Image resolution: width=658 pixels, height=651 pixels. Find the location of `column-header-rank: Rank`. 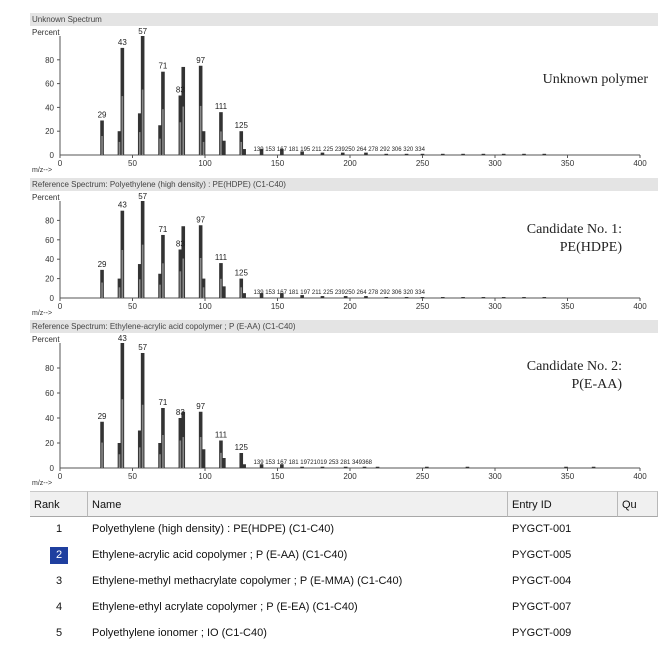

column-header-rank: Rank is located at coordinates (59, 504).